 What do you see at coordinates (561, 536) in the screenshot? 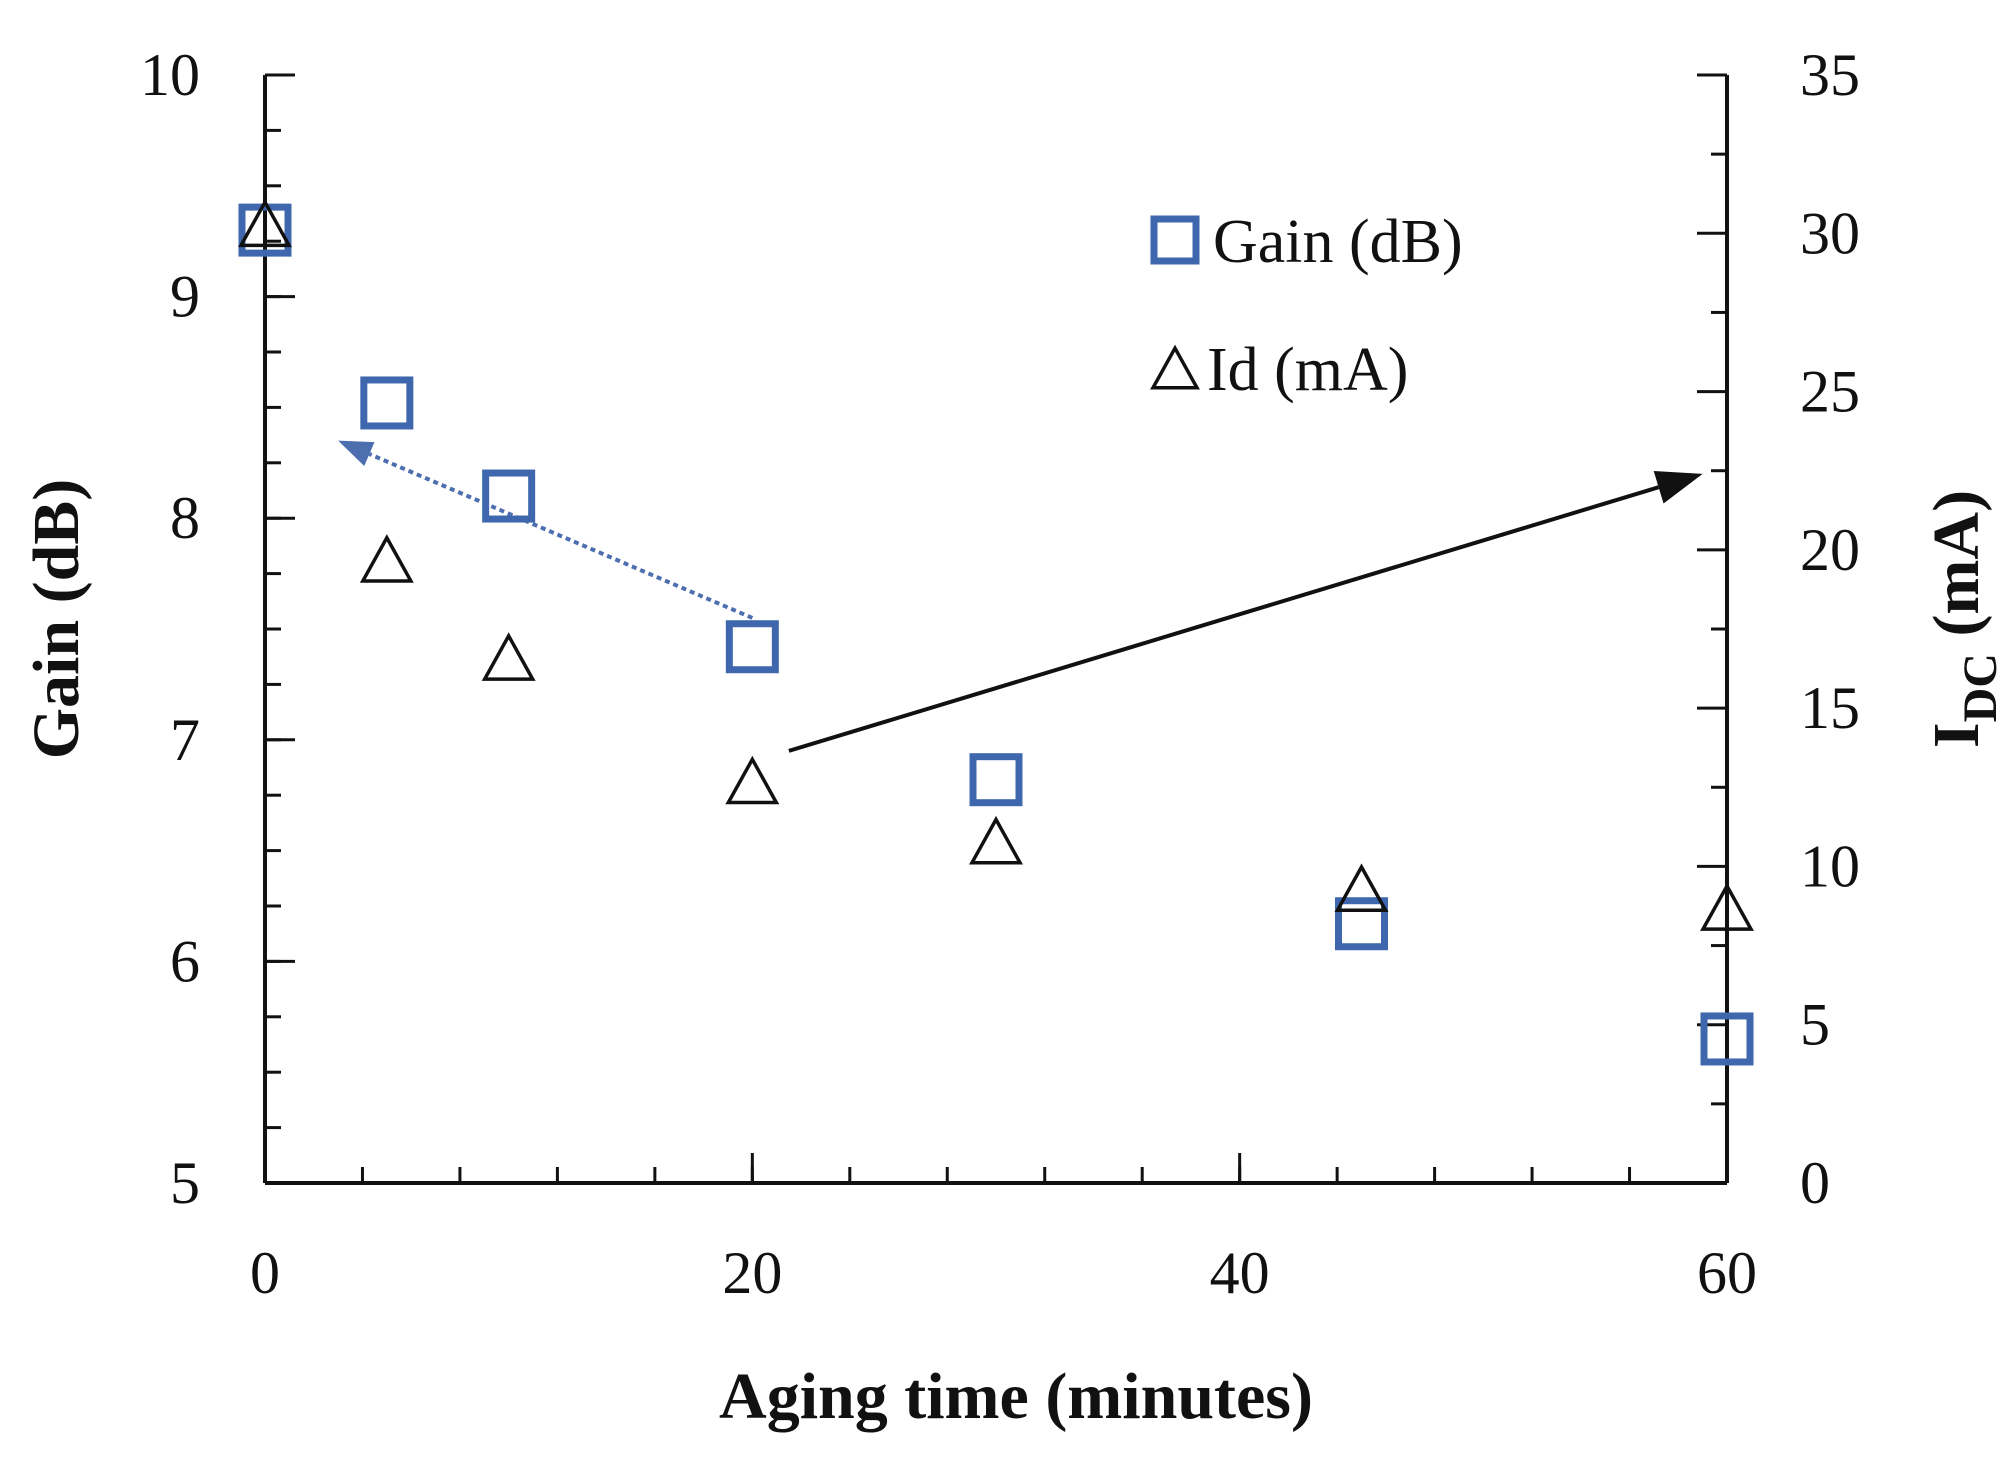
I see `gain-axis-arrow-shaft` at bounding box center [561, 536].